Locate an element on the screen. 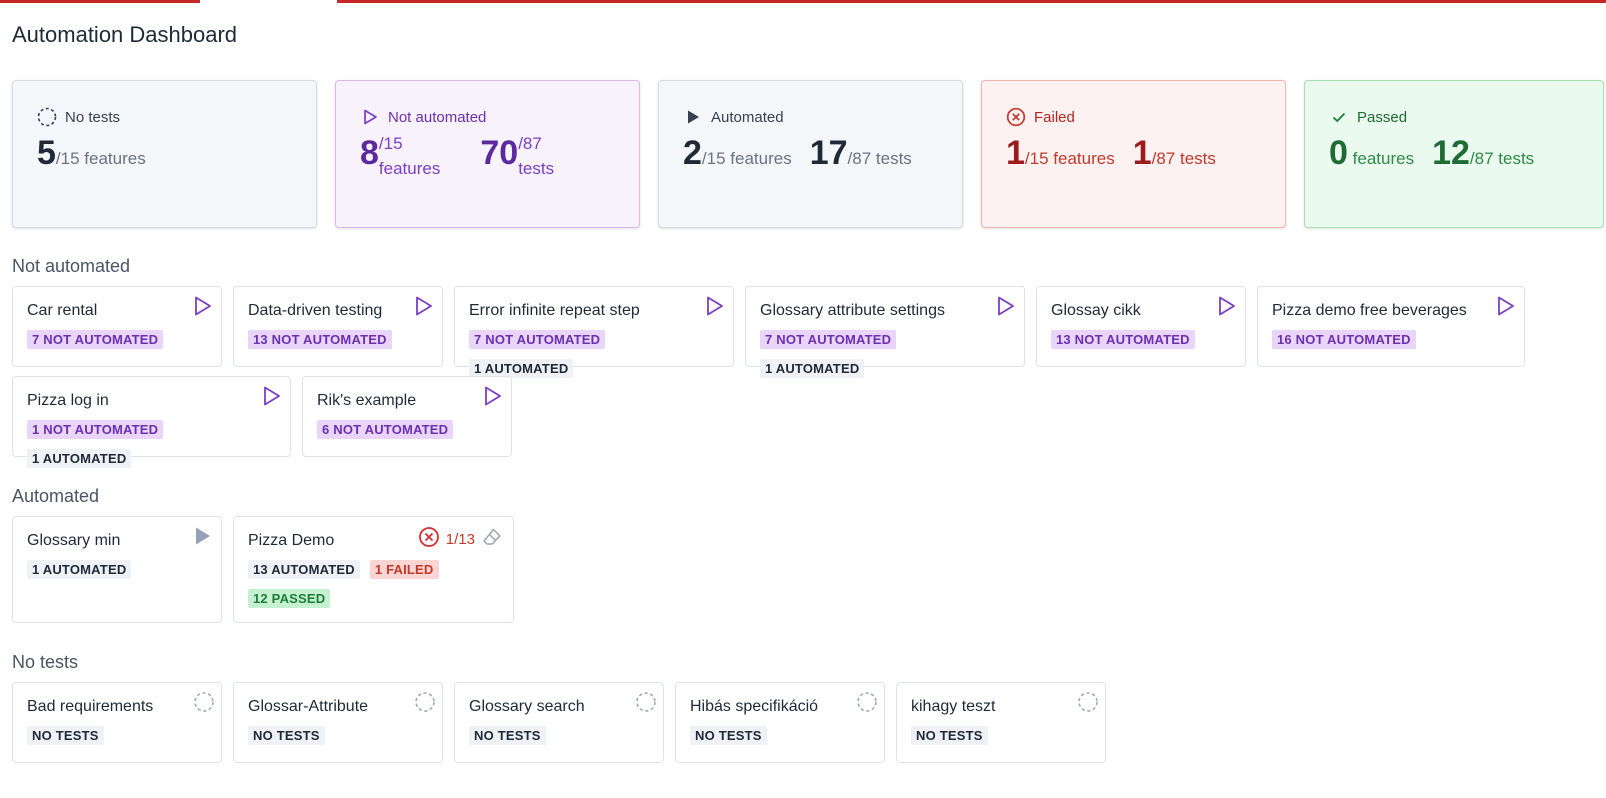 This screenshot has width=1606, height=798. x-circle-icon is located at coordinates (1016, 117).